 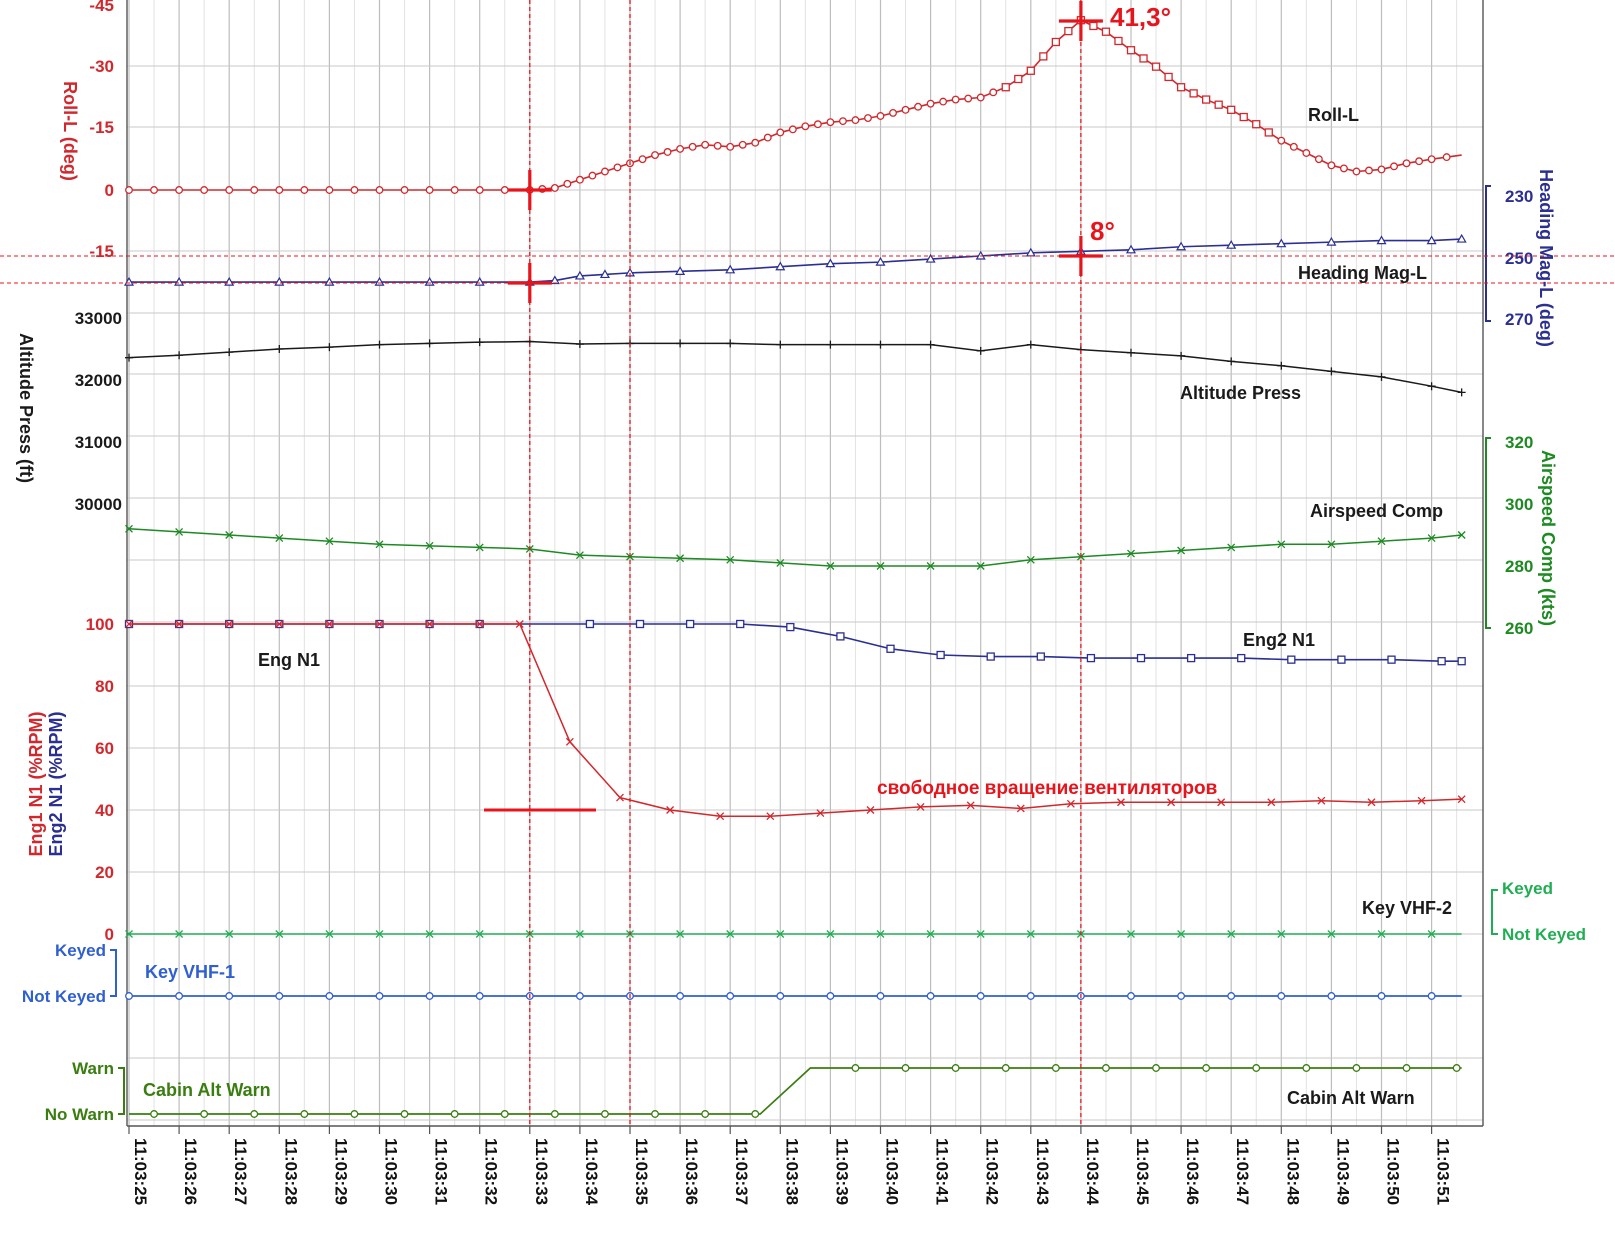 What do you see at coordinates (240, 1171) in the screenshot?
I see `time-tick-label: 11:03:27` at bounding box center [240, 1171].